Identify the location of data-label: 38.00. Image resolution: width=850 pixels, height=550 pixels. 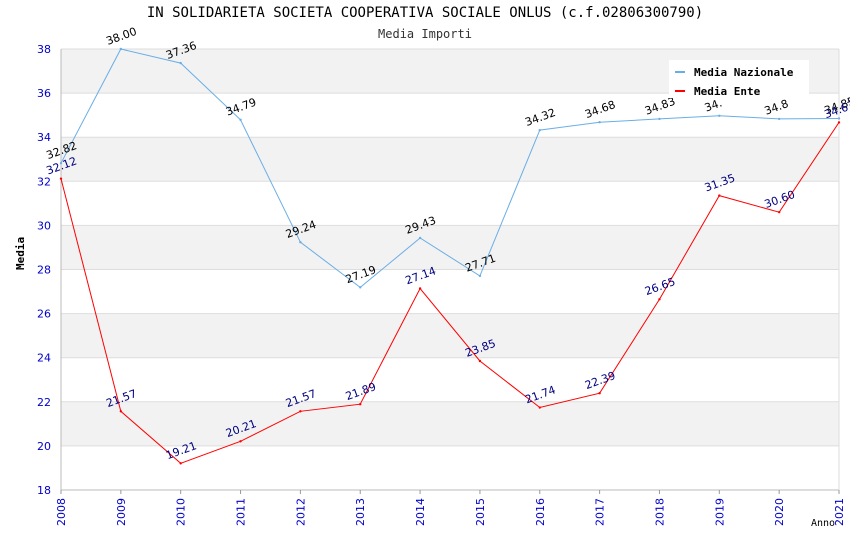
(121, 36).